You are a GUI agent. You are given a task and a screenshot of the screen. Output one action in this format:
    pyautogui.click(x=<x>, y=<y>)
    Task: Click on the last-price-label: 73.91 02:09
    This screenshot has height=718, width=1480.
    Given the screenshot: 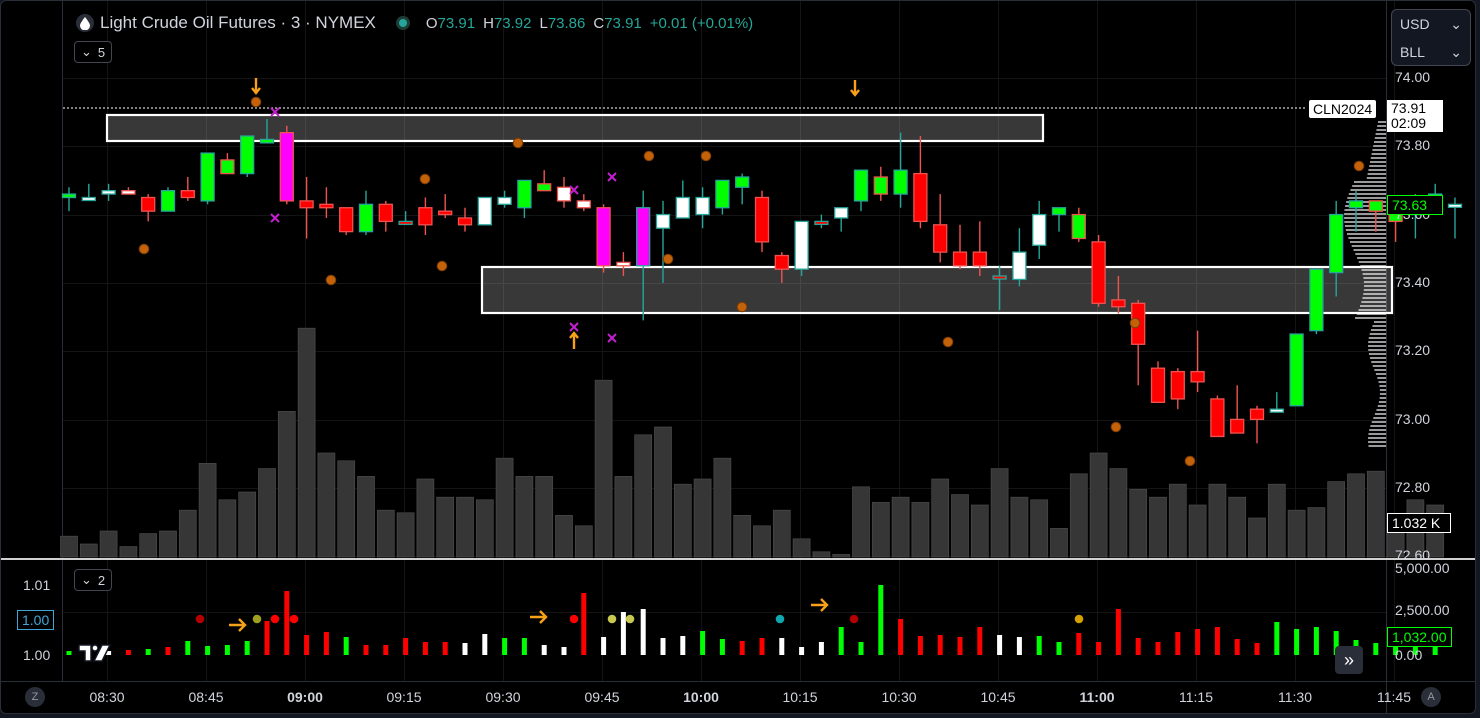 What is the action you would take?
    pyautogui.click(x=1415, y=116)
    